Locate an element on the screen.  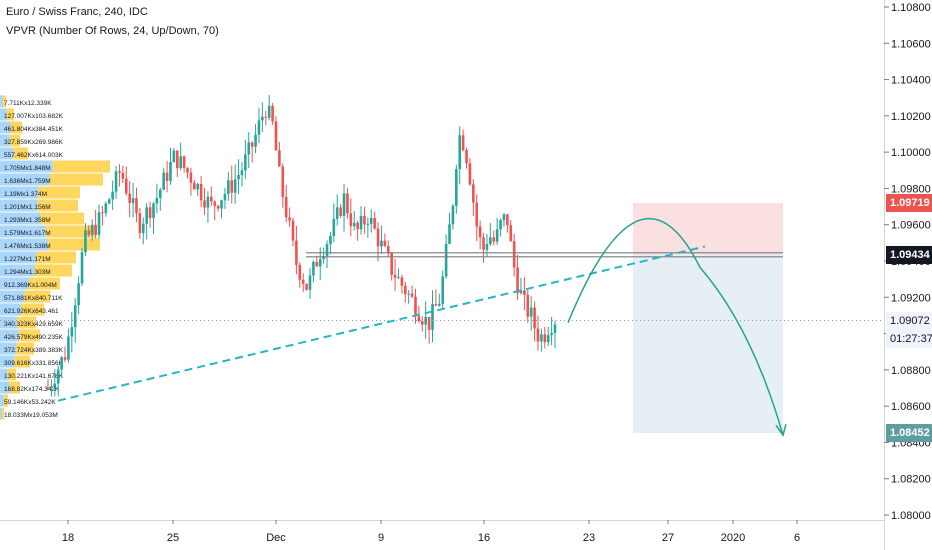
projection-arrow-path is located at coordinates (675, 326).